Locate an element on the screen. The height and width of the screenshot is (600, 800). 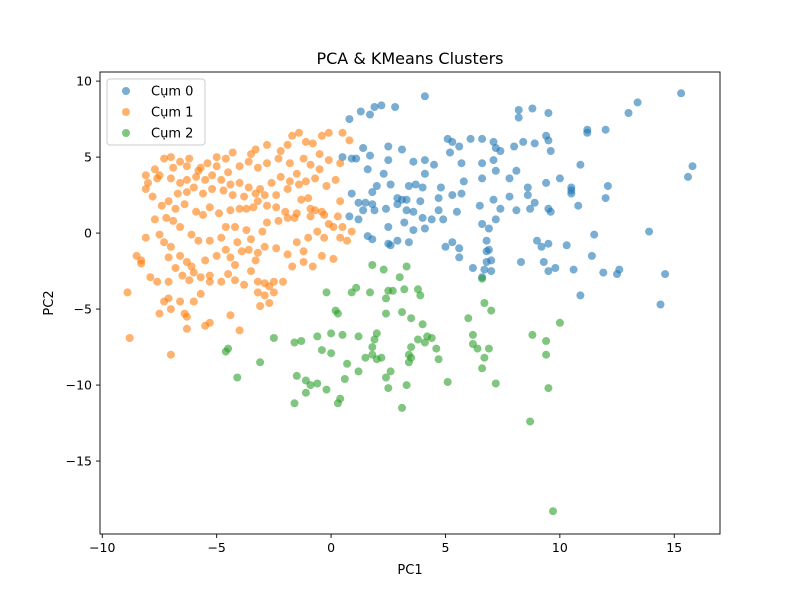
y-axis: 10 5 0 −5 −10 −15 is located at coordinates (83, 271).